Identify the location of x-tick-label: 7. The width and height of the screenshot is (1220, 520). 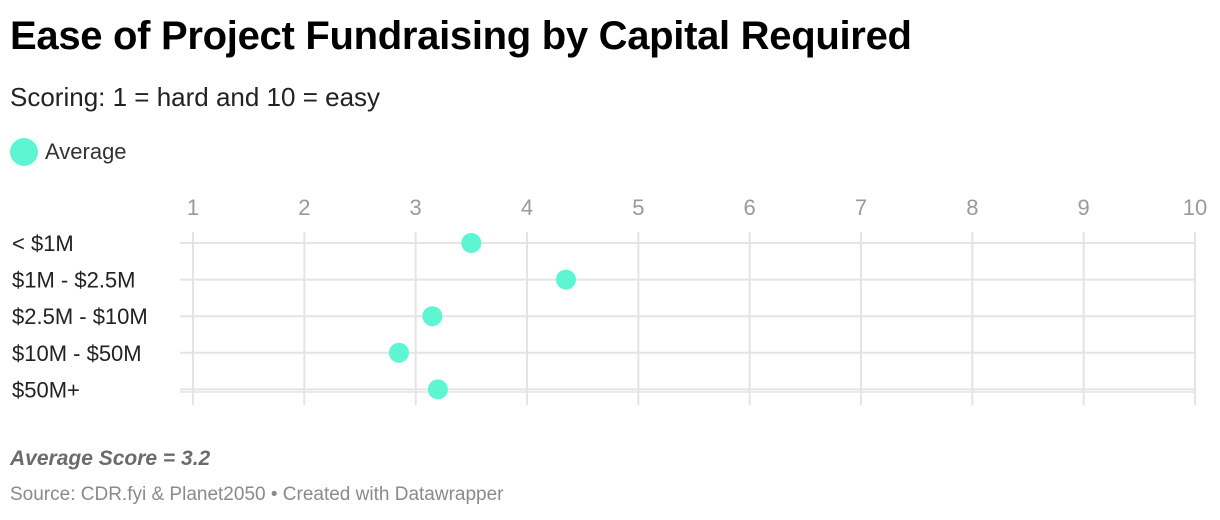
(861, 207).